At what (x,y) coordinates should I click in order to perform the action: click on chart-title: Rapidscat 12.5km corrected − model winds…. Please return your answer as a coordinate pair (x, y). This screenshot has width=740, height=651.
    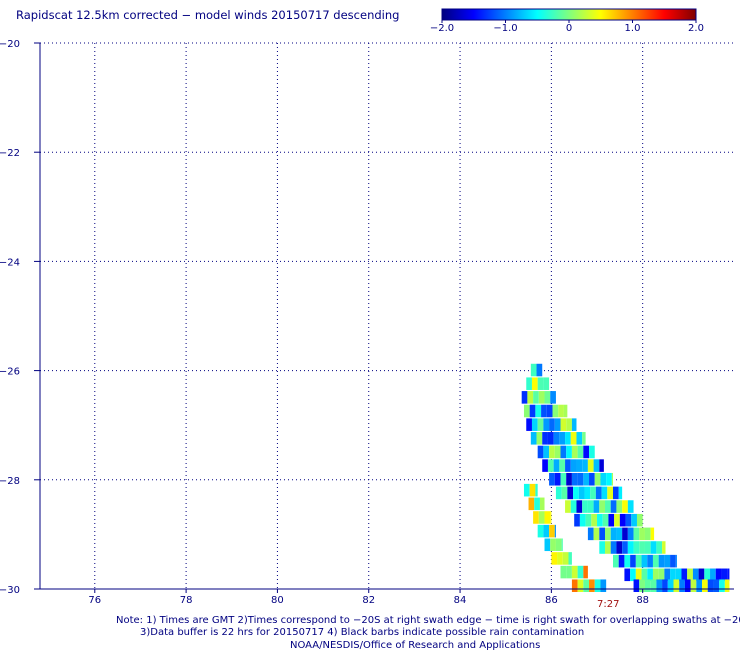
    Looking at the image, I should click on (208, 15).